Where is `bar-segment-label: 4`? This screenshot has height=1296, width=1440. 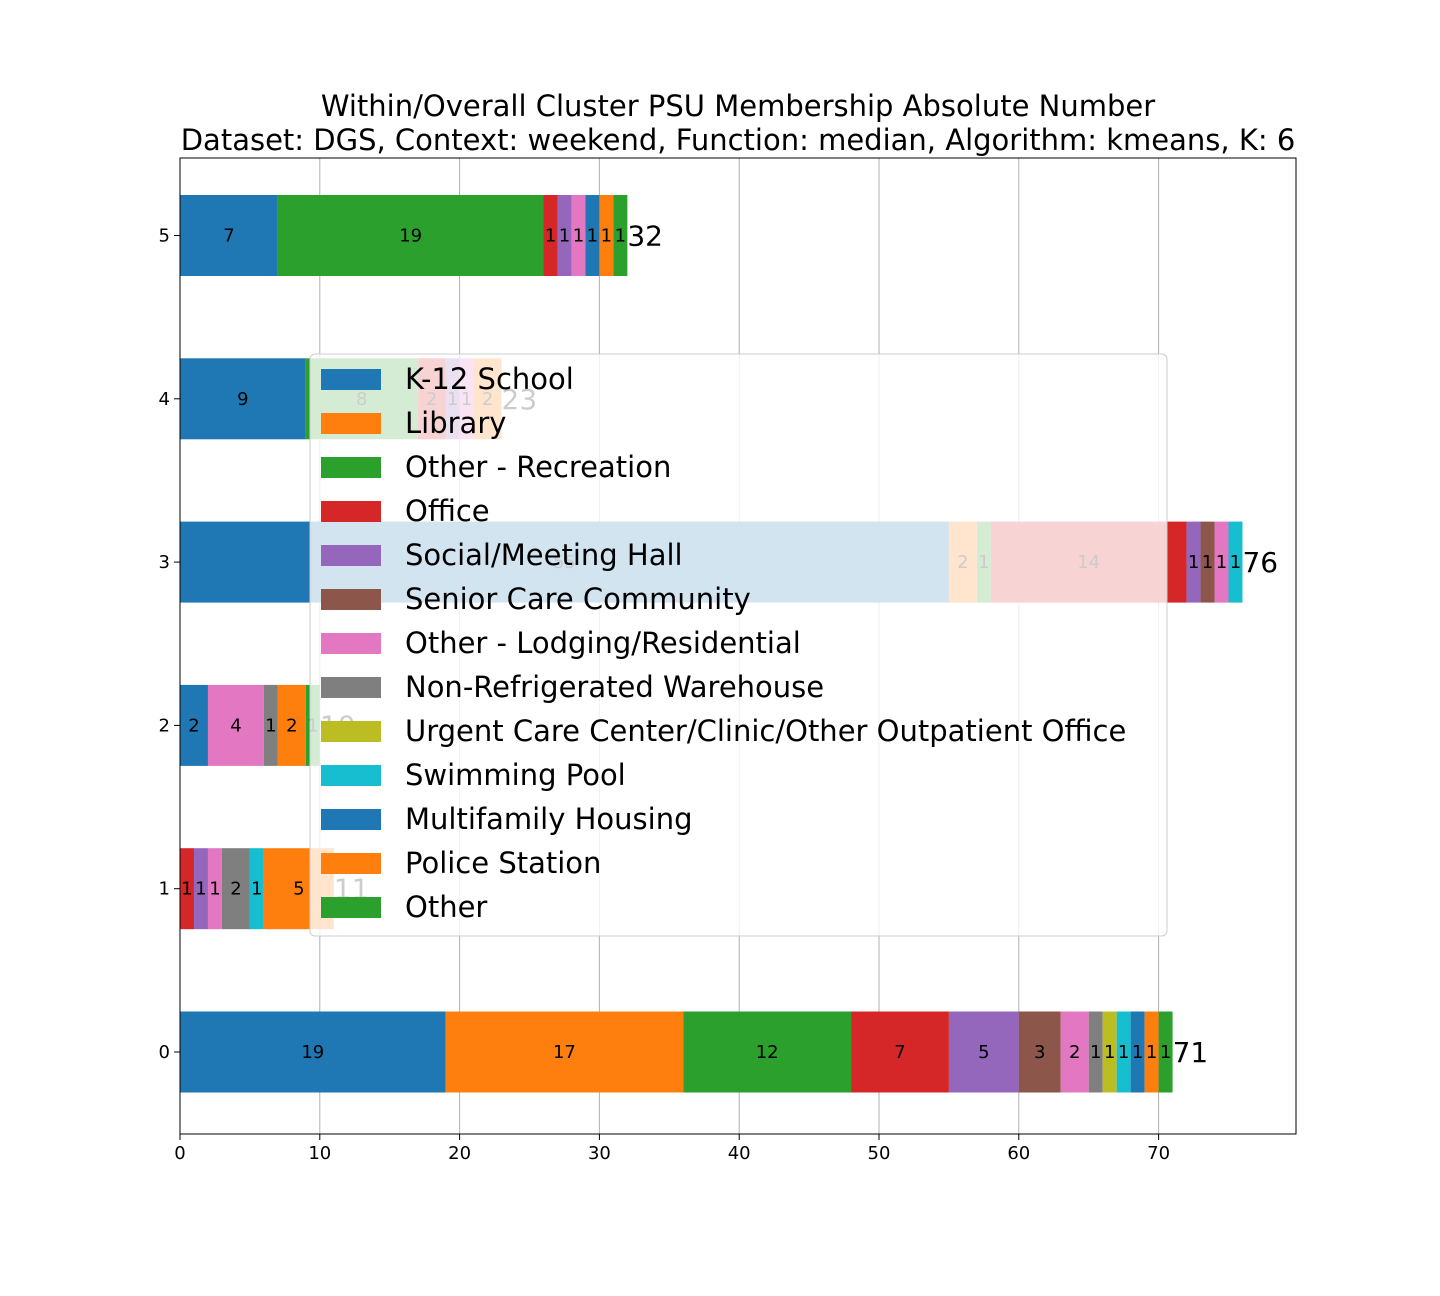
bar-segment-label: 4 is located at coordinates (235, 725).